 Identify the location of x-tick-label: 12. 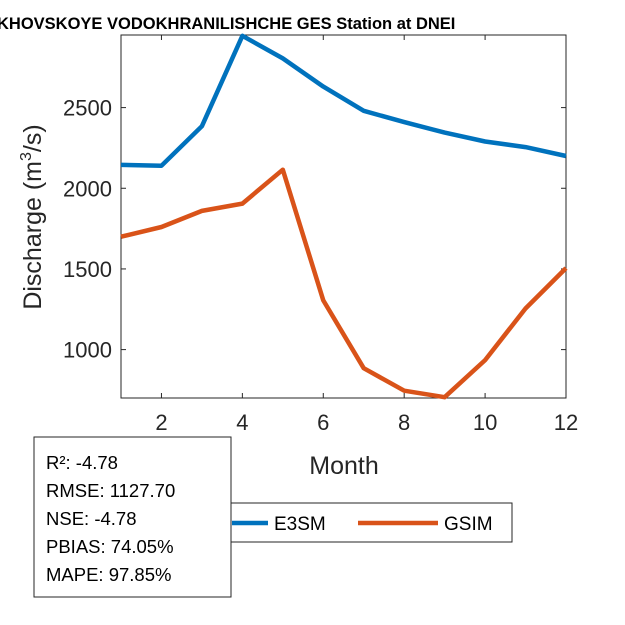
(566, 422).